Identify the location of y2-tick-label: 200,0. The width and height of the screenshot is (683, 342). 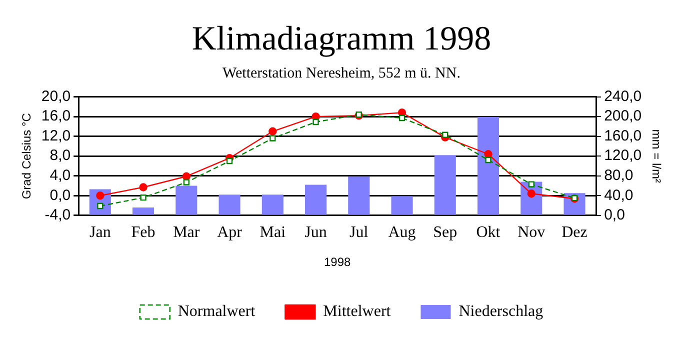
(623, 116).